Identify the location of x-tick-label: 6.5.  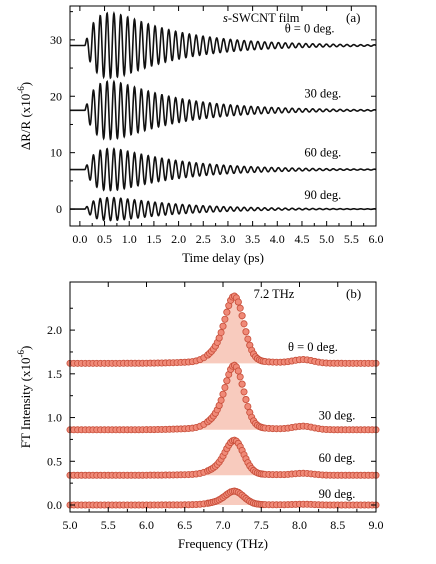
(184, 525).